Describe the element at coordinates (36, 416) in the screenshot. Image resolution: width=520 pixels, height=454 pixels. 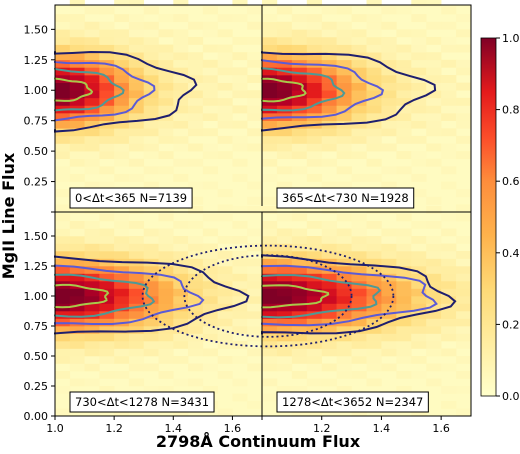
I see `y-tick-label: 0.00` at that location.